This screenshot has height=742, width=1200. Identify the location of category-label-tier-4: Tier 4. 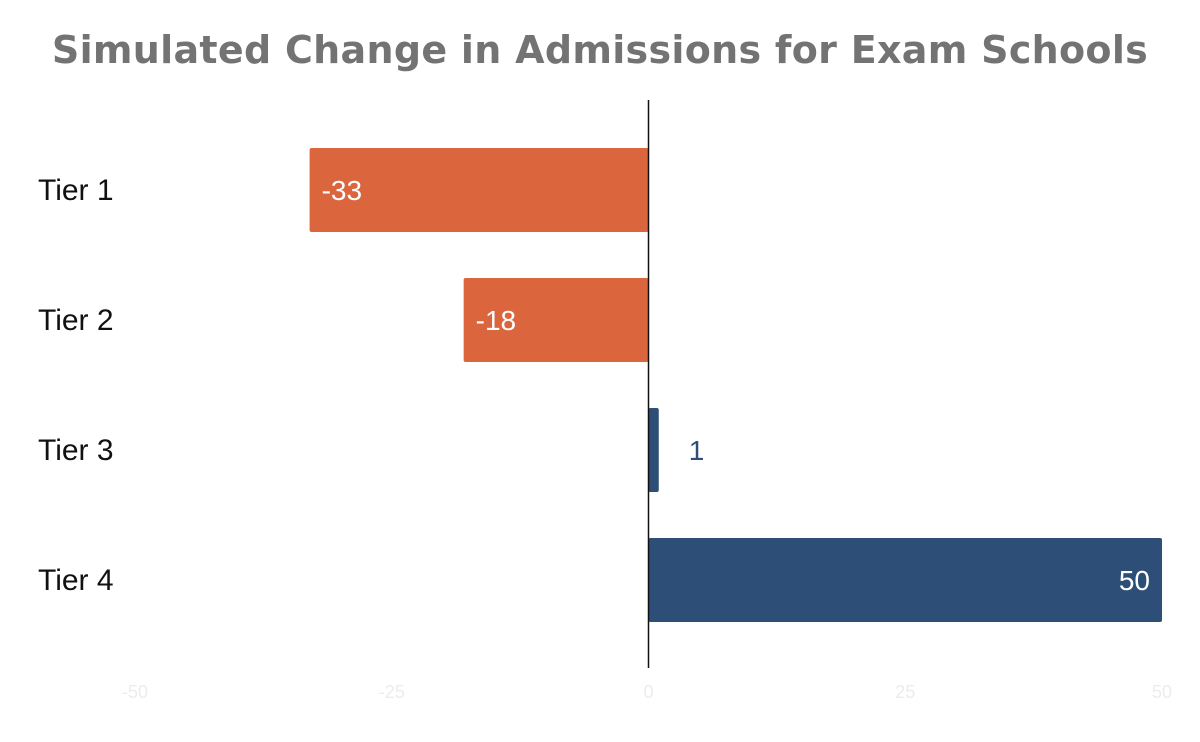
(76, 580).